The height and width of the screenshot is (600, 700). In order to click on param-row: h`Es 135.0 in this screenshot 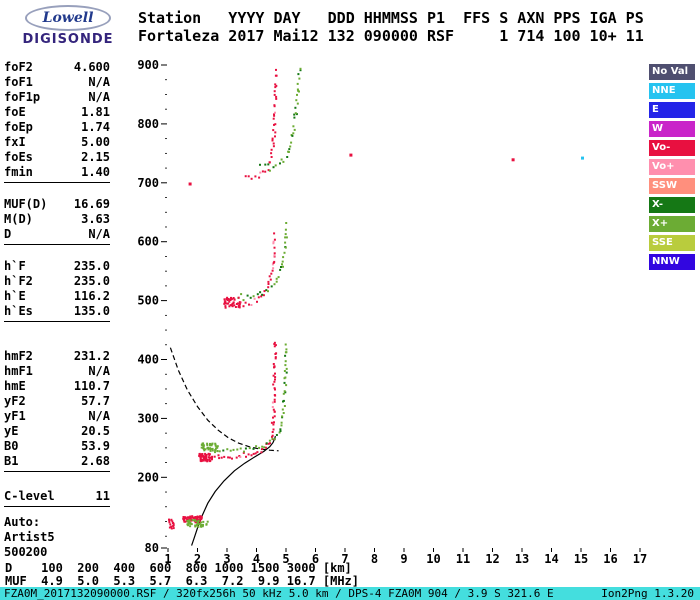, I will do `click(57, 311)`.